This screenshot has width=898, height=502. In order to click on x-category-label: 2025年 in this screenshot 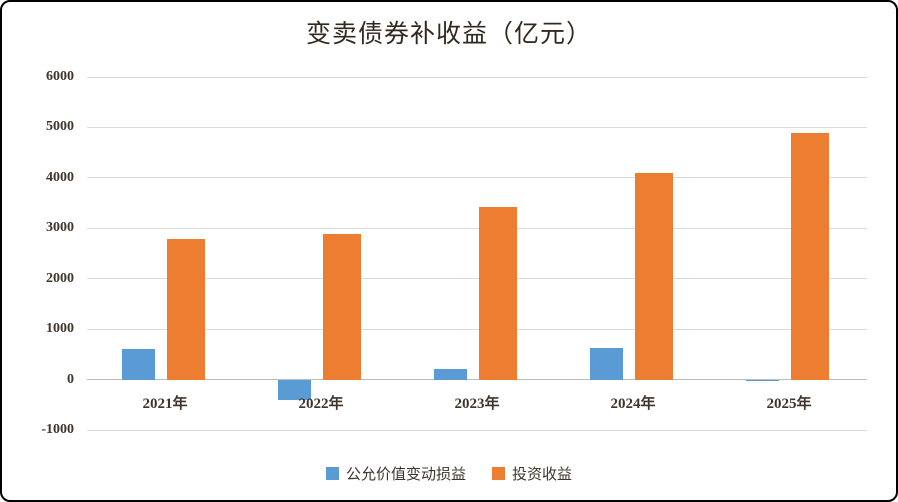, I will do `click(789, 403)`.